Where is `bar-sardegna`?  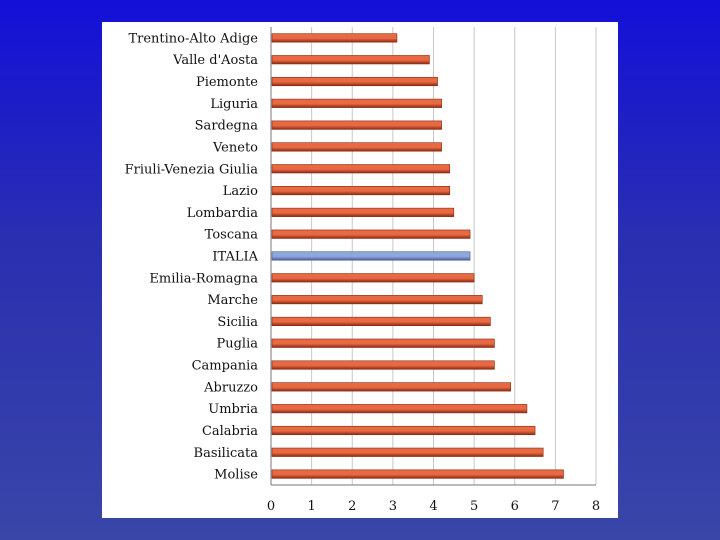
bar-sardegna is located at coordinates (356, 125).